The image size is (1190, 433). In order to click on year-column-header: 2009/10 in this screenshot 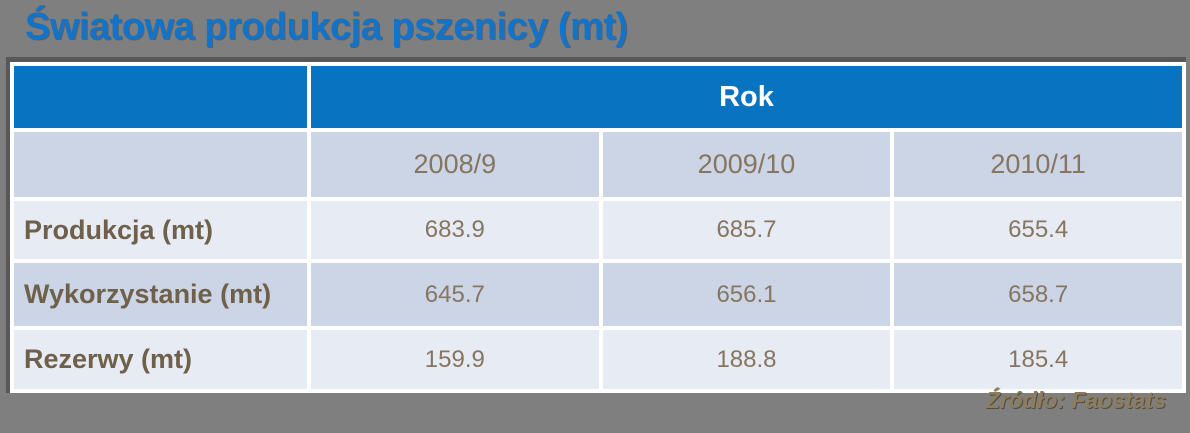, I will do `click(746, 164)`.